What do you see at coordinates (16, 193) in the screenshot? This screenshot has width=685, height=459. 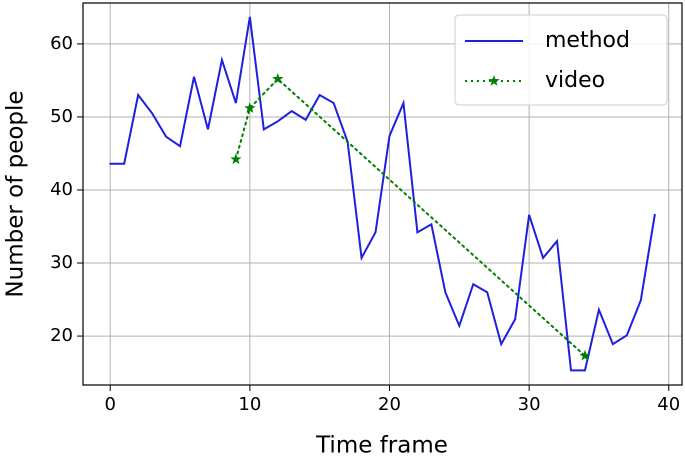 I see `y-axis-label: Number of people` at bounding box center [16, 193].